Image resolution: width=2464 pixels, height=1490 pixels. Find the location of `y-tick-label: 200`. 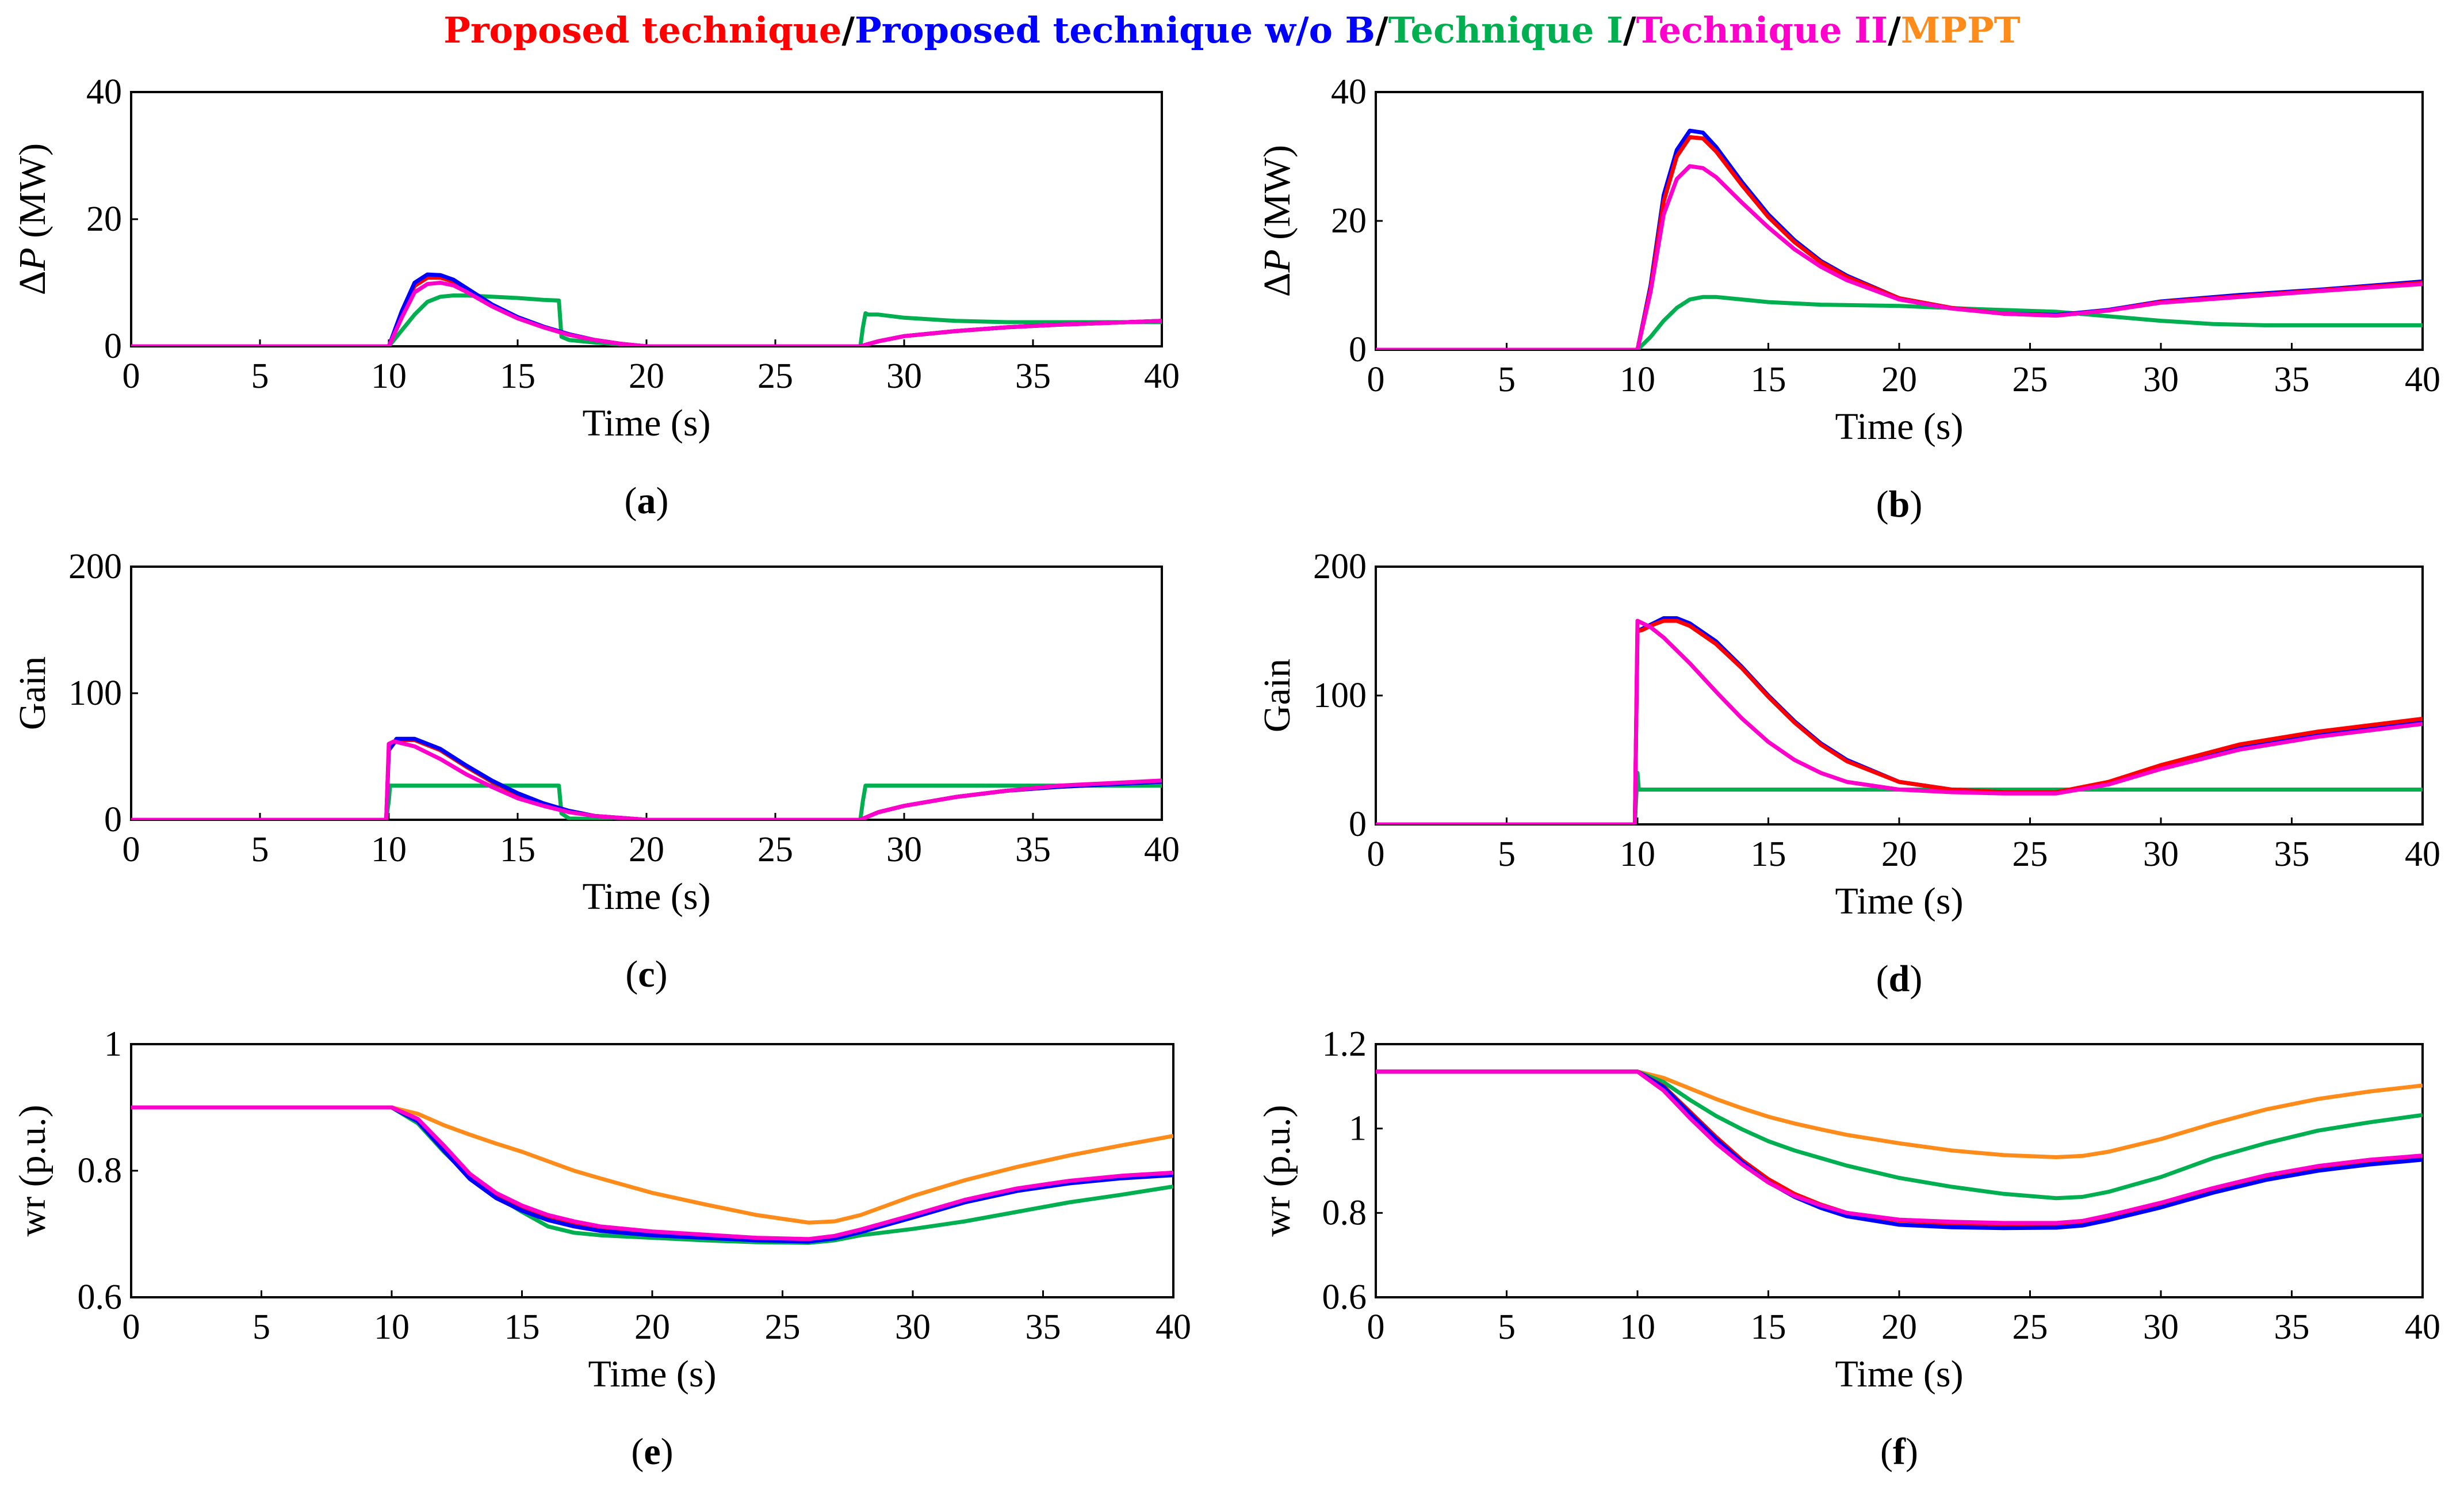

y-tick-label: 200 is located at coordinates (95, 566).